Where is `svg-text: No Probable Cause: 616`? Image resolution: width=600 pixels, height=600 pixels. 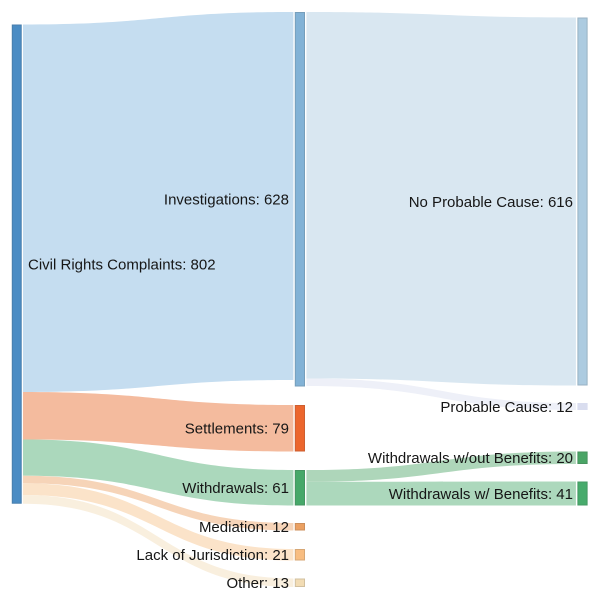
svg-text: No Probable Cause: 616 is located at coordinates (491, 202).